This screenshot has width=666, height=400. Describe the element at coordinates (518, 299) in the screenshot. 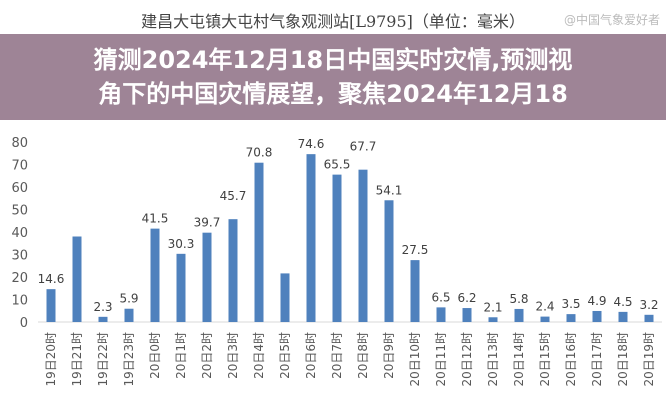

I see `data-label: 5.8` at that location.